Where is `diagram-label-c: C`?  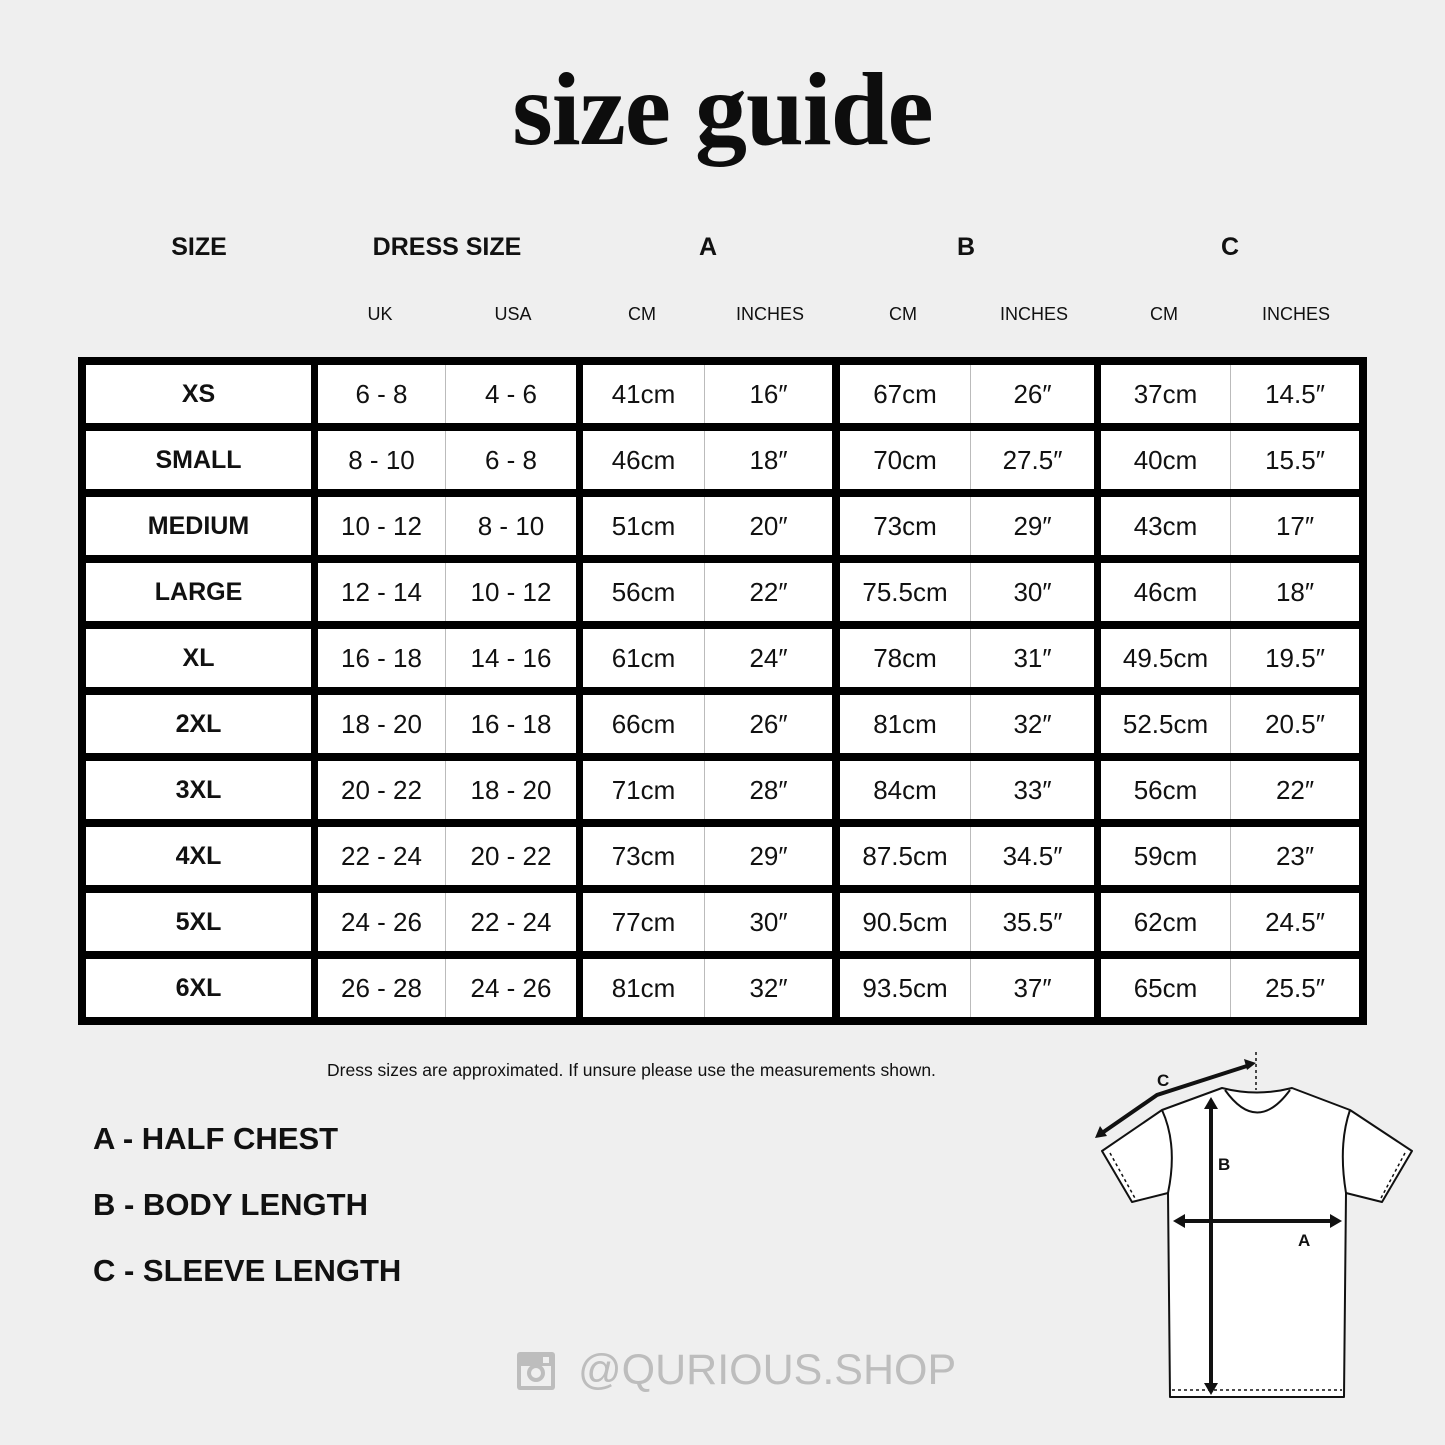
diagram-label-c: C is located at coordinates (1163, 1080).